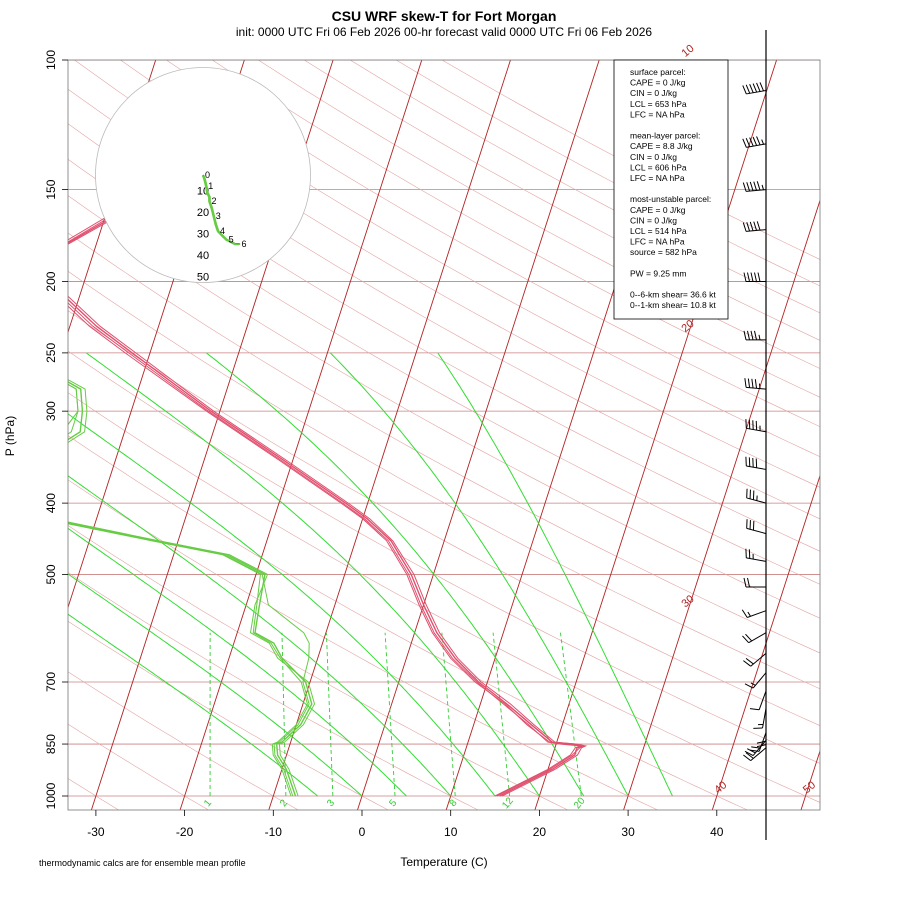  What do you see at coordinates (51, 795) in the screenshot?
I see `y-tick-label: 1000` at bounding box center [51, 795].